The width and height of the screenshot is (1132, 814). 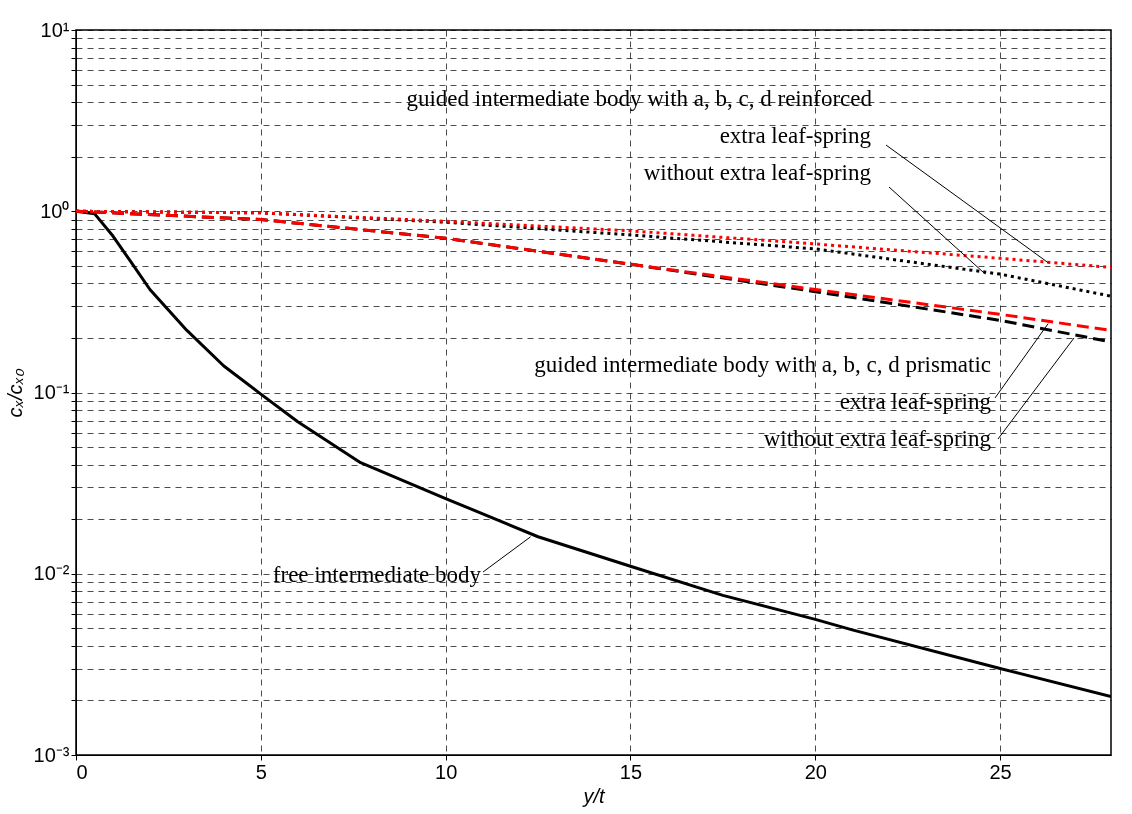 What do you see at coordinates (51, 573) in the screenshot?
I see `y-tick-label: 10⁻²` at bounding box center [51, 573].